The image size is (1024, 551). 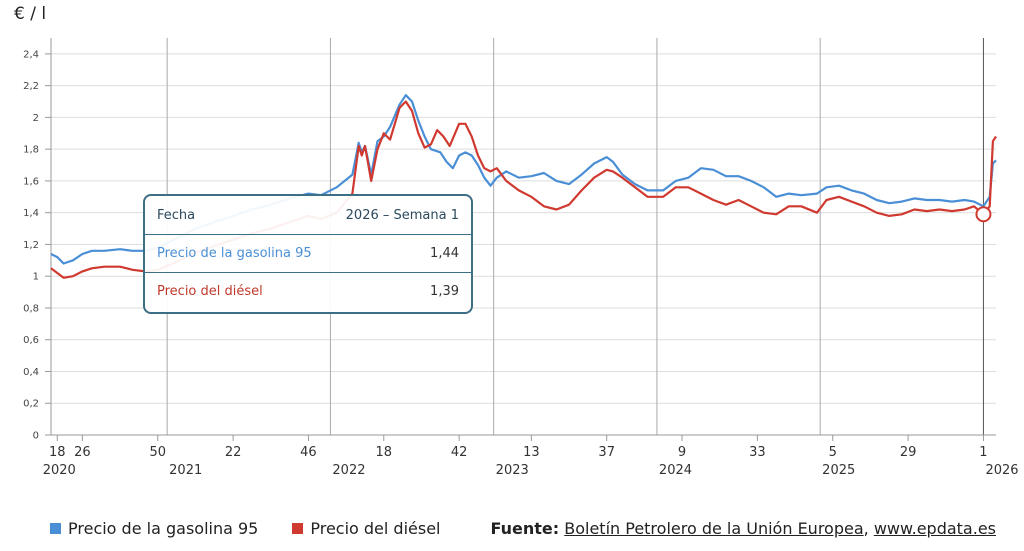 What do you see at coordinates (402, 215) in the screenshot?
I see `tooltip-header-value: 2026 – Semana 1` at bounding box center [402, 215].